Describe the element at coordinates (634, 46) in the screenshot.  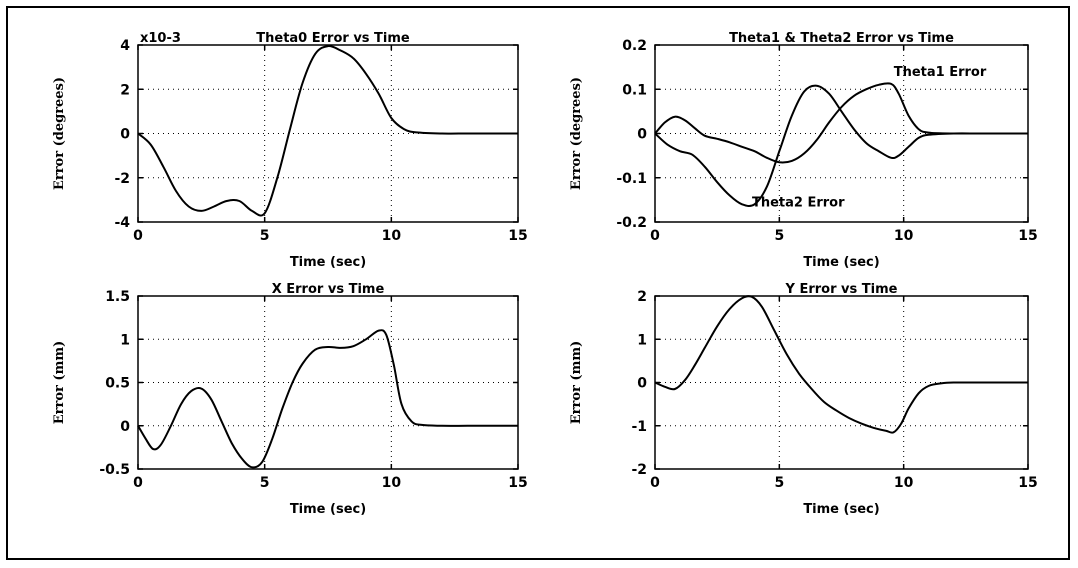
I see `panel-2-ytick-label-0-2: 0.2` at that location.